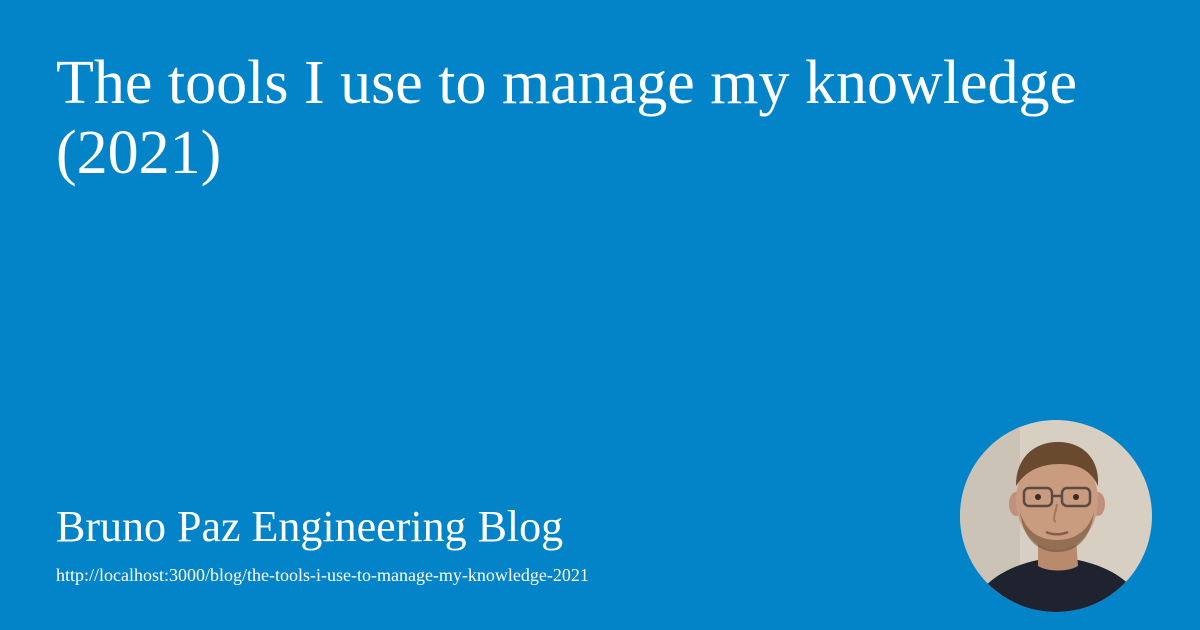 The height and width of the screenshot is (630, 1200). I want to click on author-avatar-photo-icon, so click(1056, 516).